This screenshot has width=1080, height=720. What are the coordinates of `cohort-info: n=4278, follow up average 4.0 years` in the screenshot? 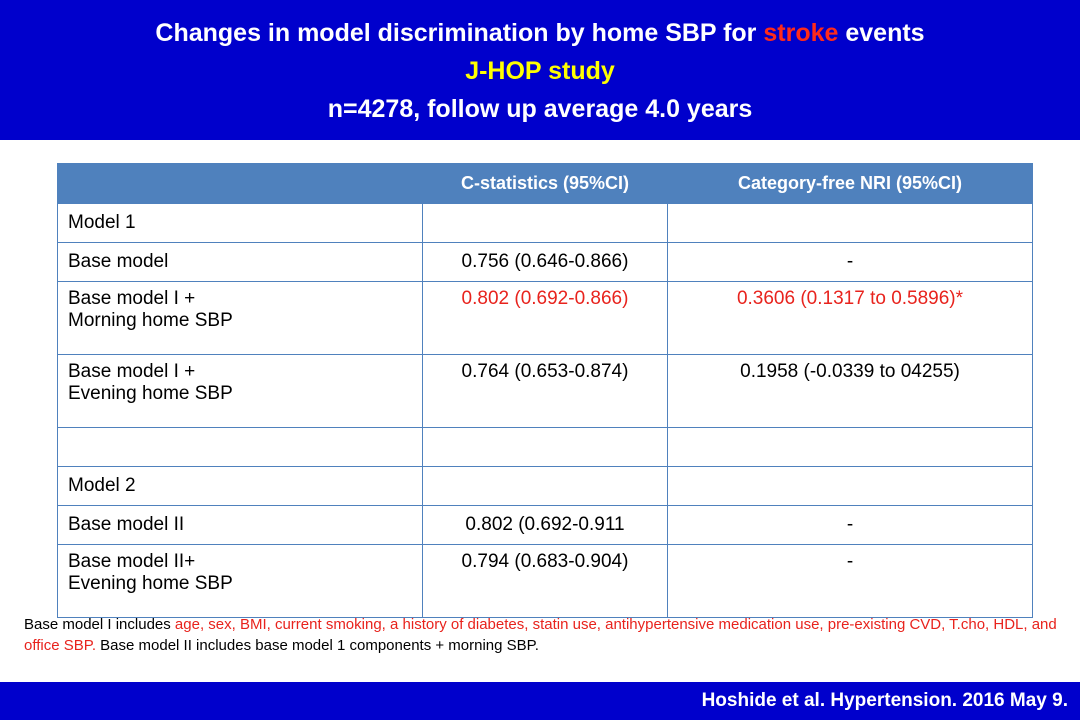 It's located at (540, 109).